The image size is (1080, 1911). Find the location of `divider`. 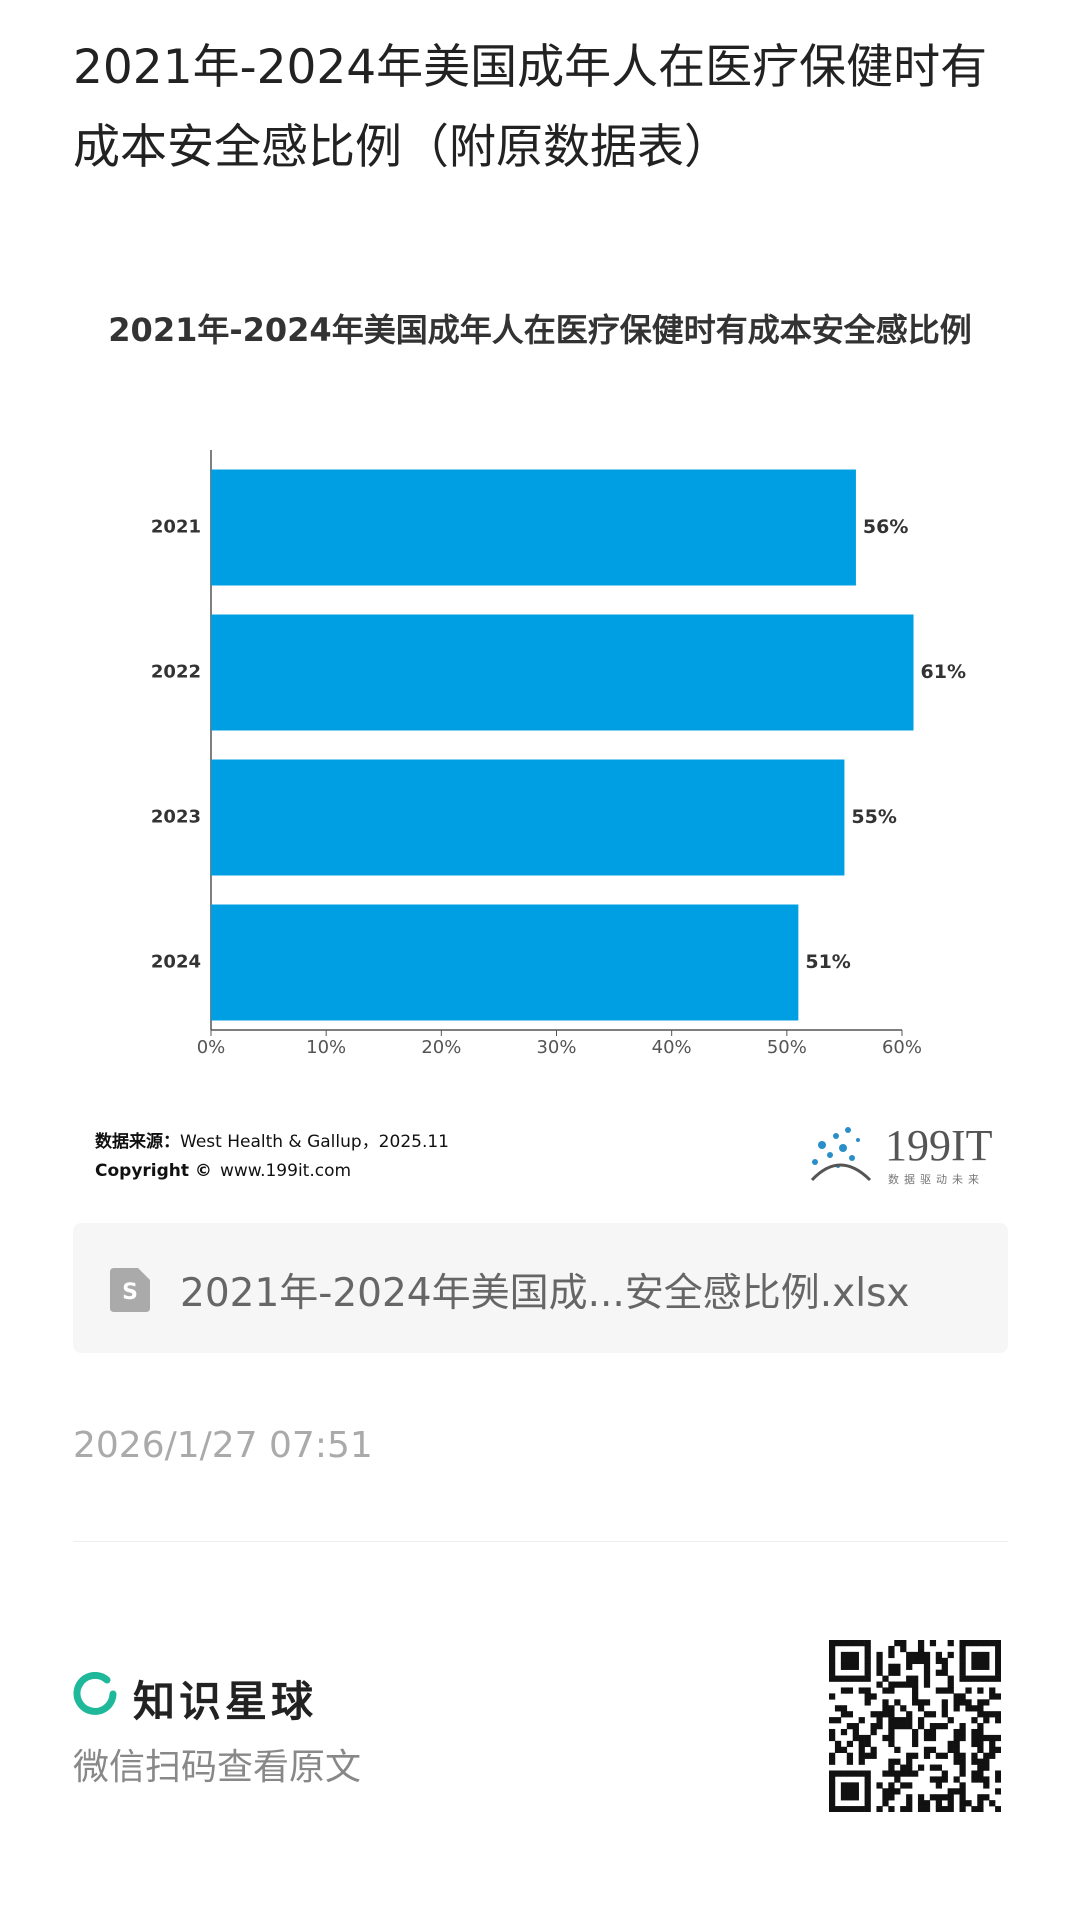

divider is located at coordinates (540, 1541).